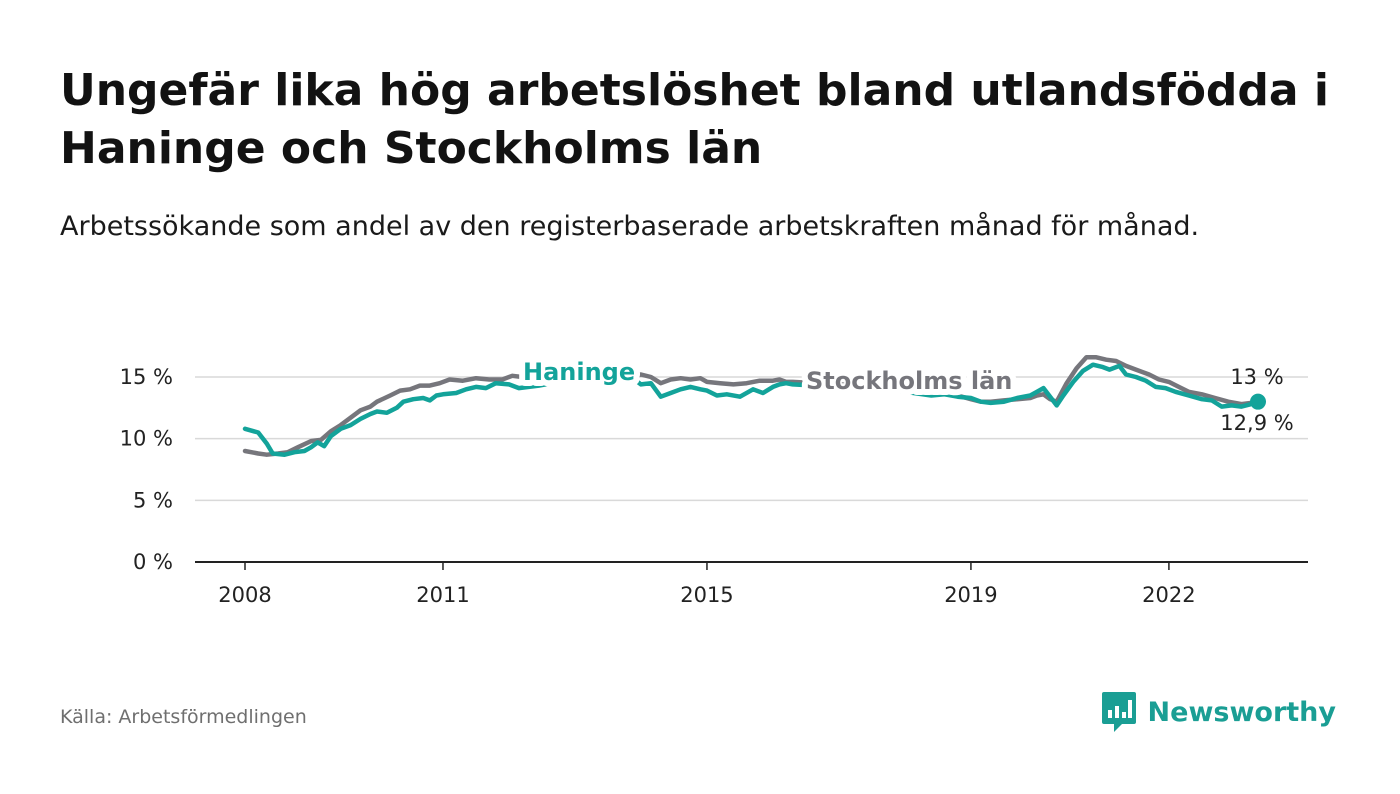 This screenshot has height=794, width=1400. Describe the element at coordinates (706, 595) in the screenshot. I see `x-tick-label: 2015` at that location.